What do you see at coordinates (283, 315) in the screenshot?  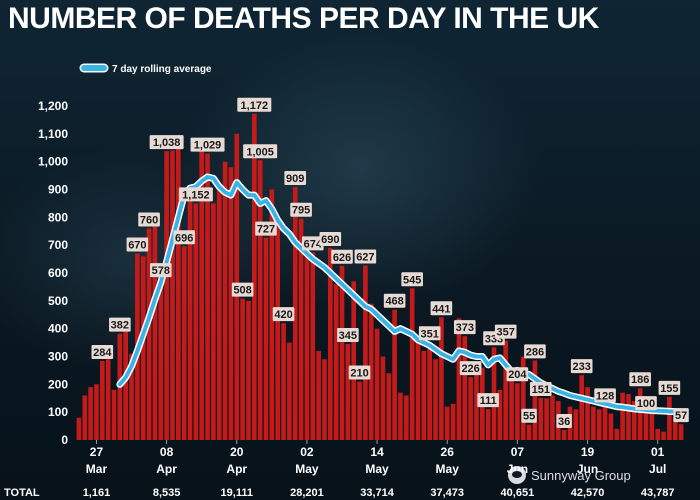 I see `bar-value-label-text: 420` at bounding box center [283, 315].